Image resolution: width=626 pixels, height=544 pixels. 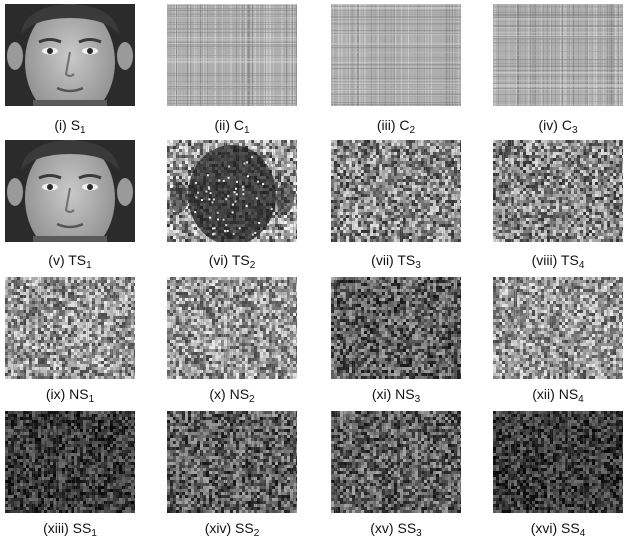 I want to click on caption-roman-numeral: (xv), so click(x=382, y=528).